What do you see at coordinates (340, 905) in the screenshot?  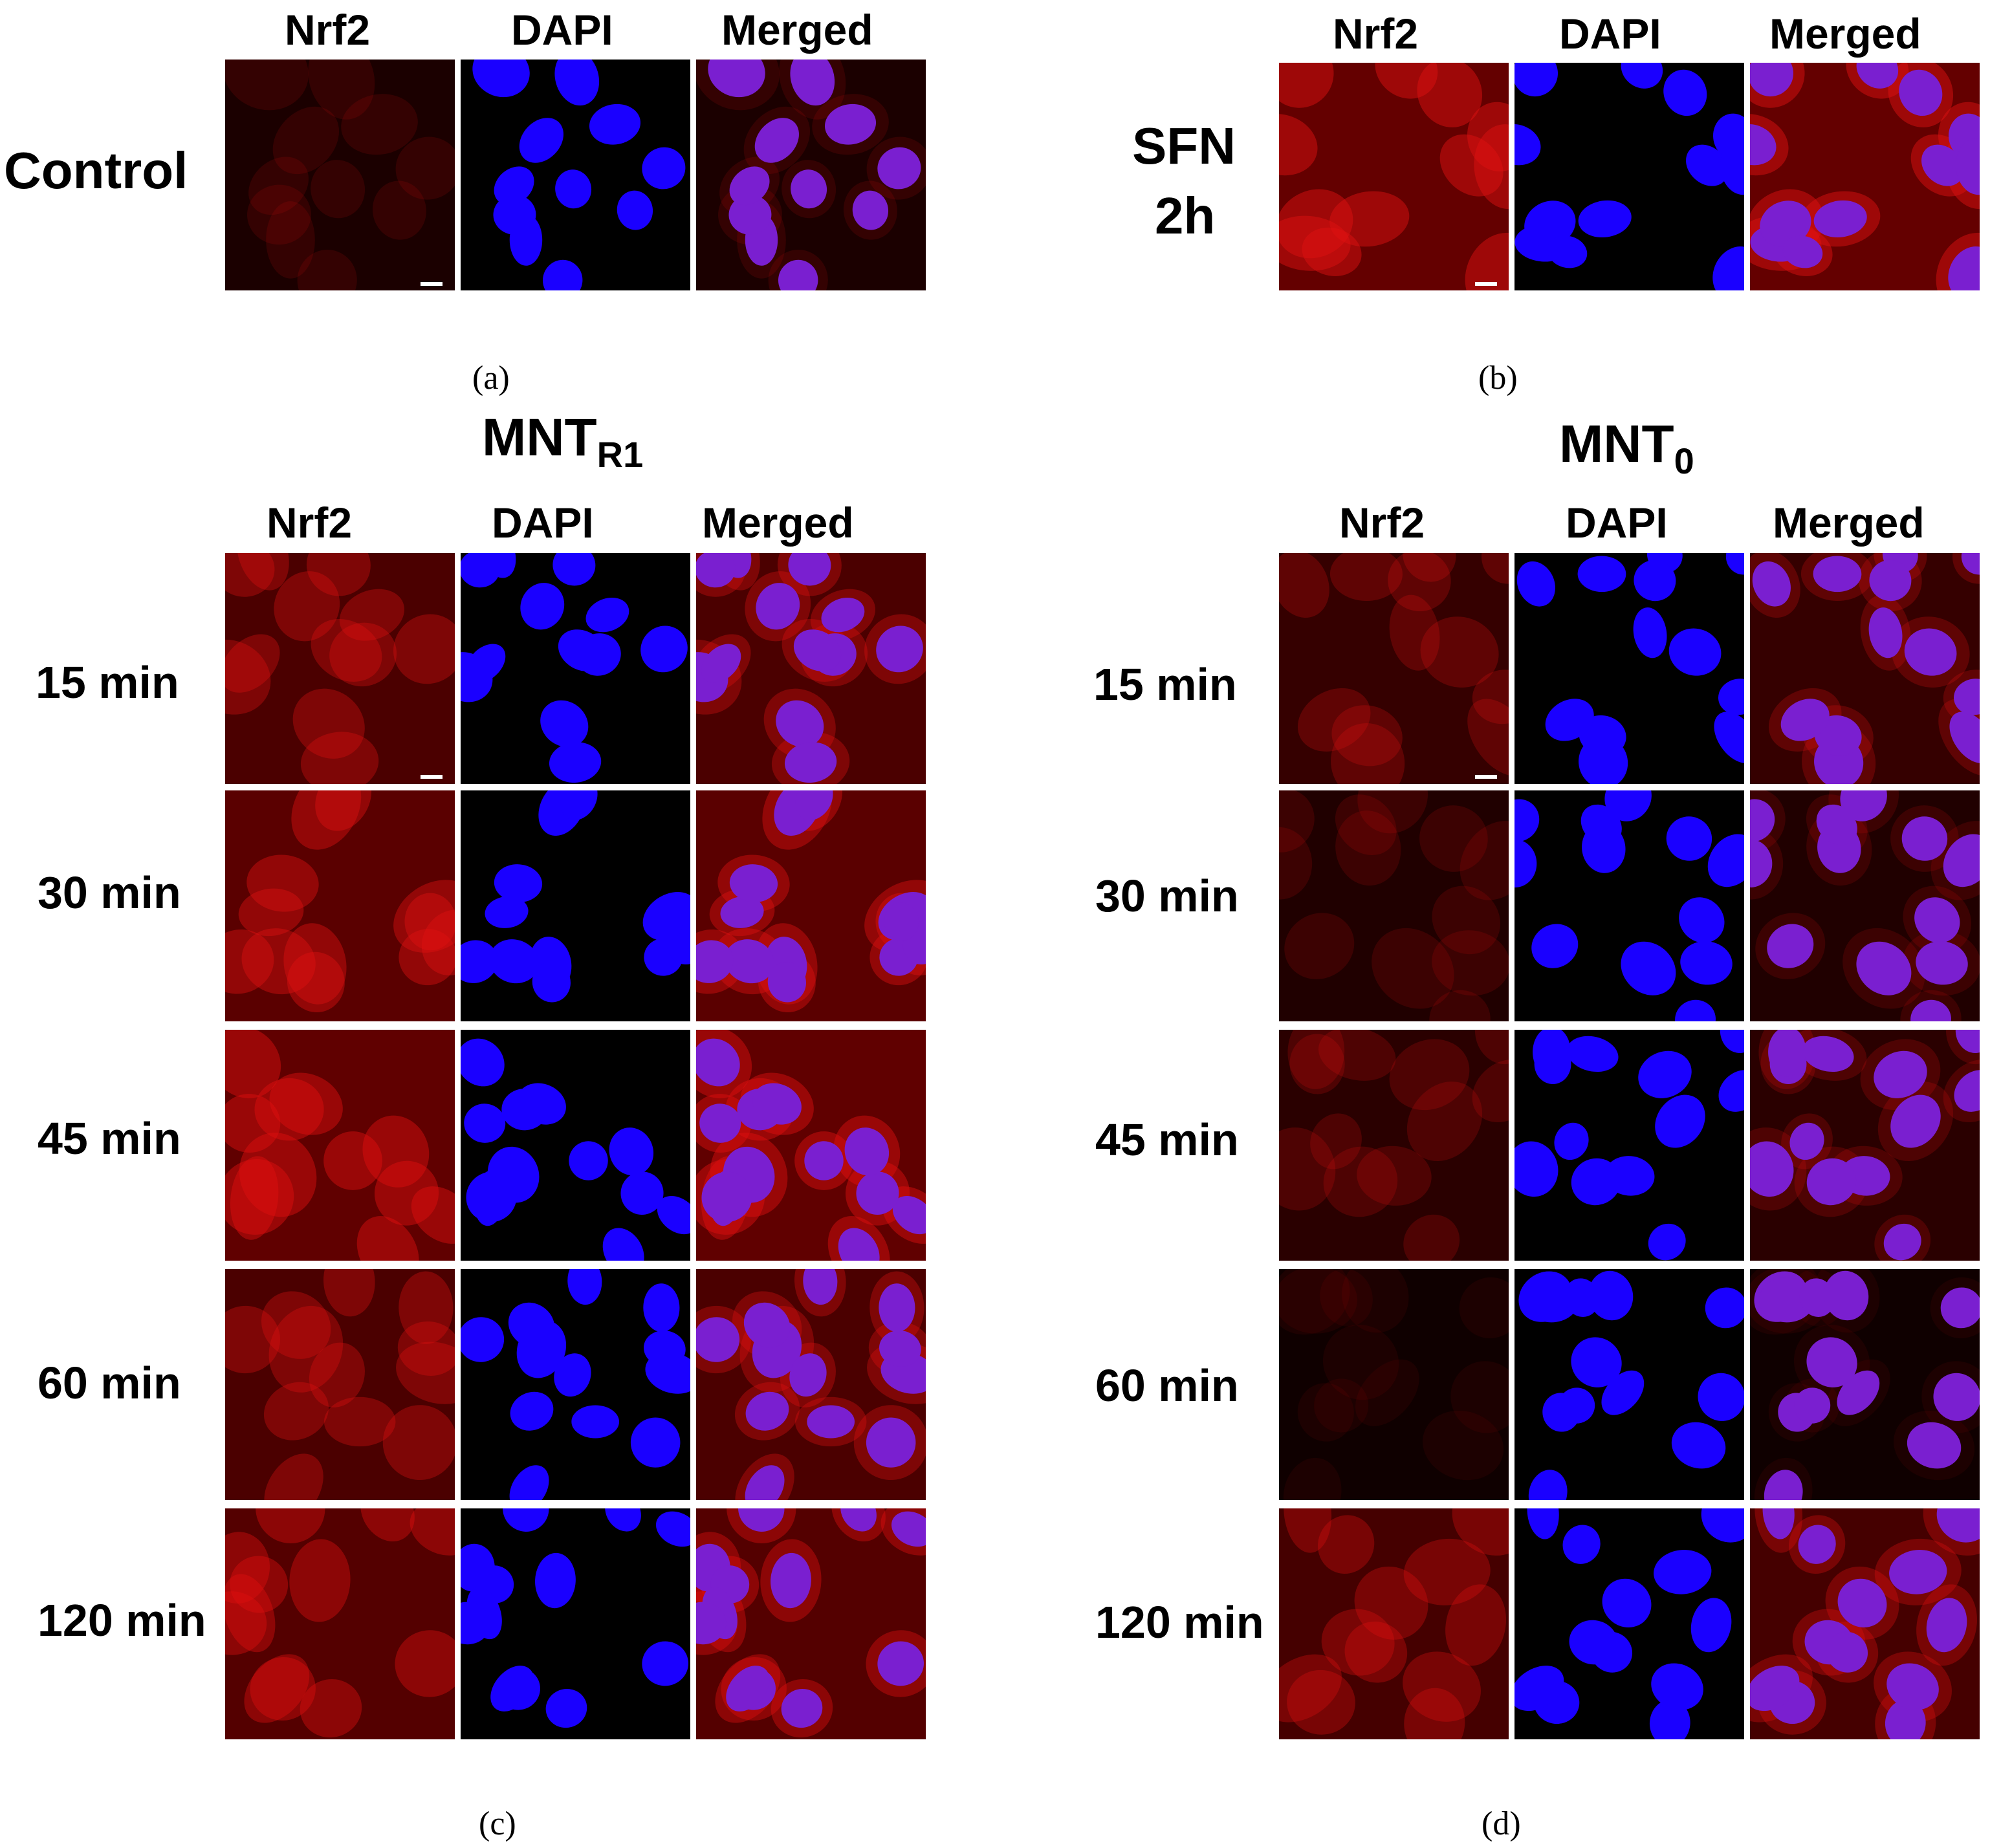 I see `panel-c-row2-nrf2-image` at bounding box center [340, 905].